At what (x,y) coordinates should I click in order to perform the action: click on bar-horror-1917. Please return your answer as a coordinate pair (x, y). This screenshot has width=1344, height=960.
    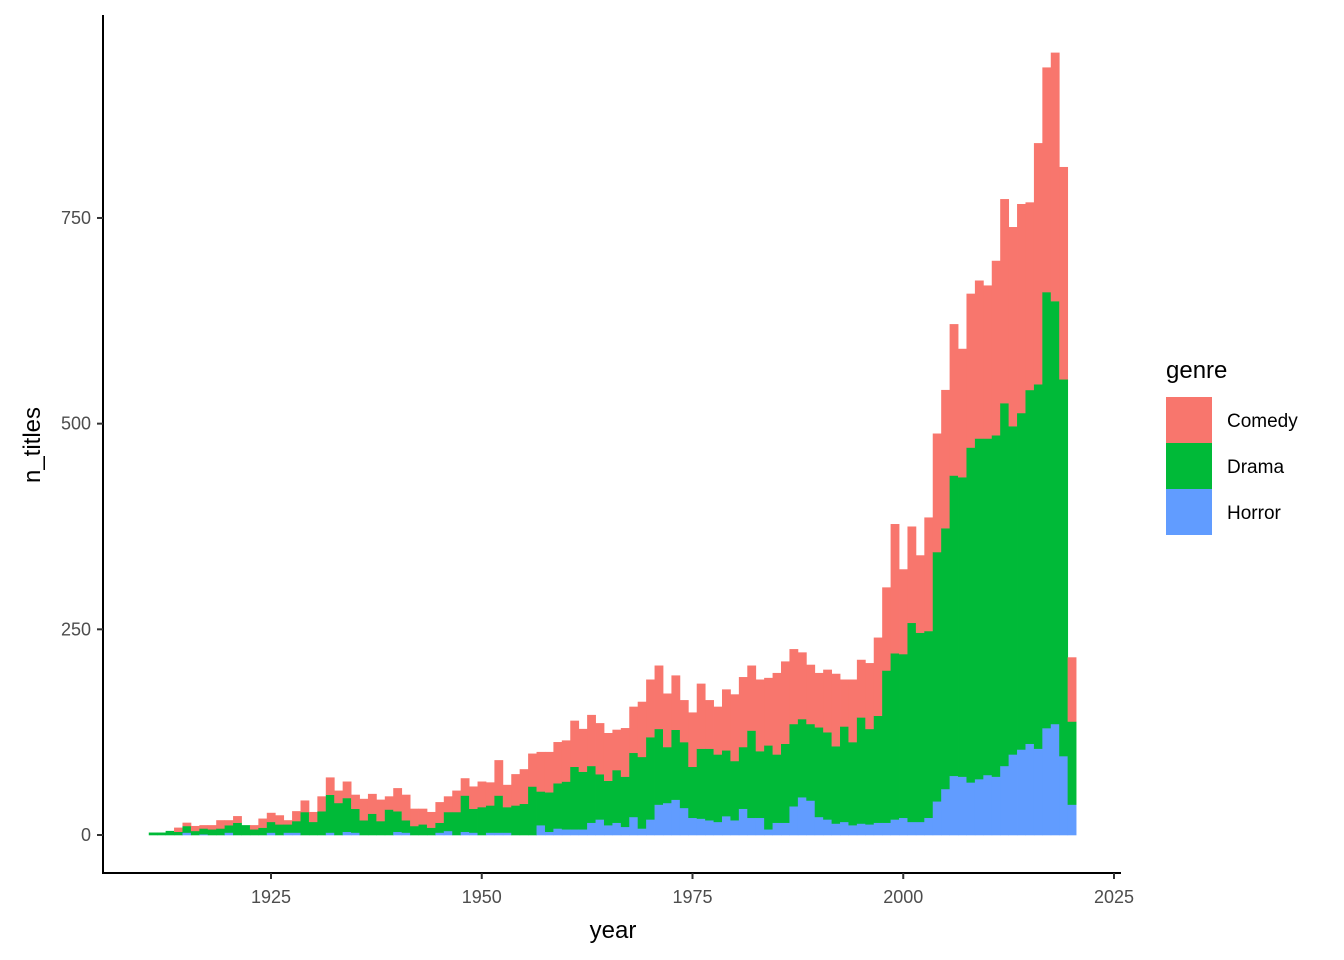
    Looking at the image, I should click on (204, 835).